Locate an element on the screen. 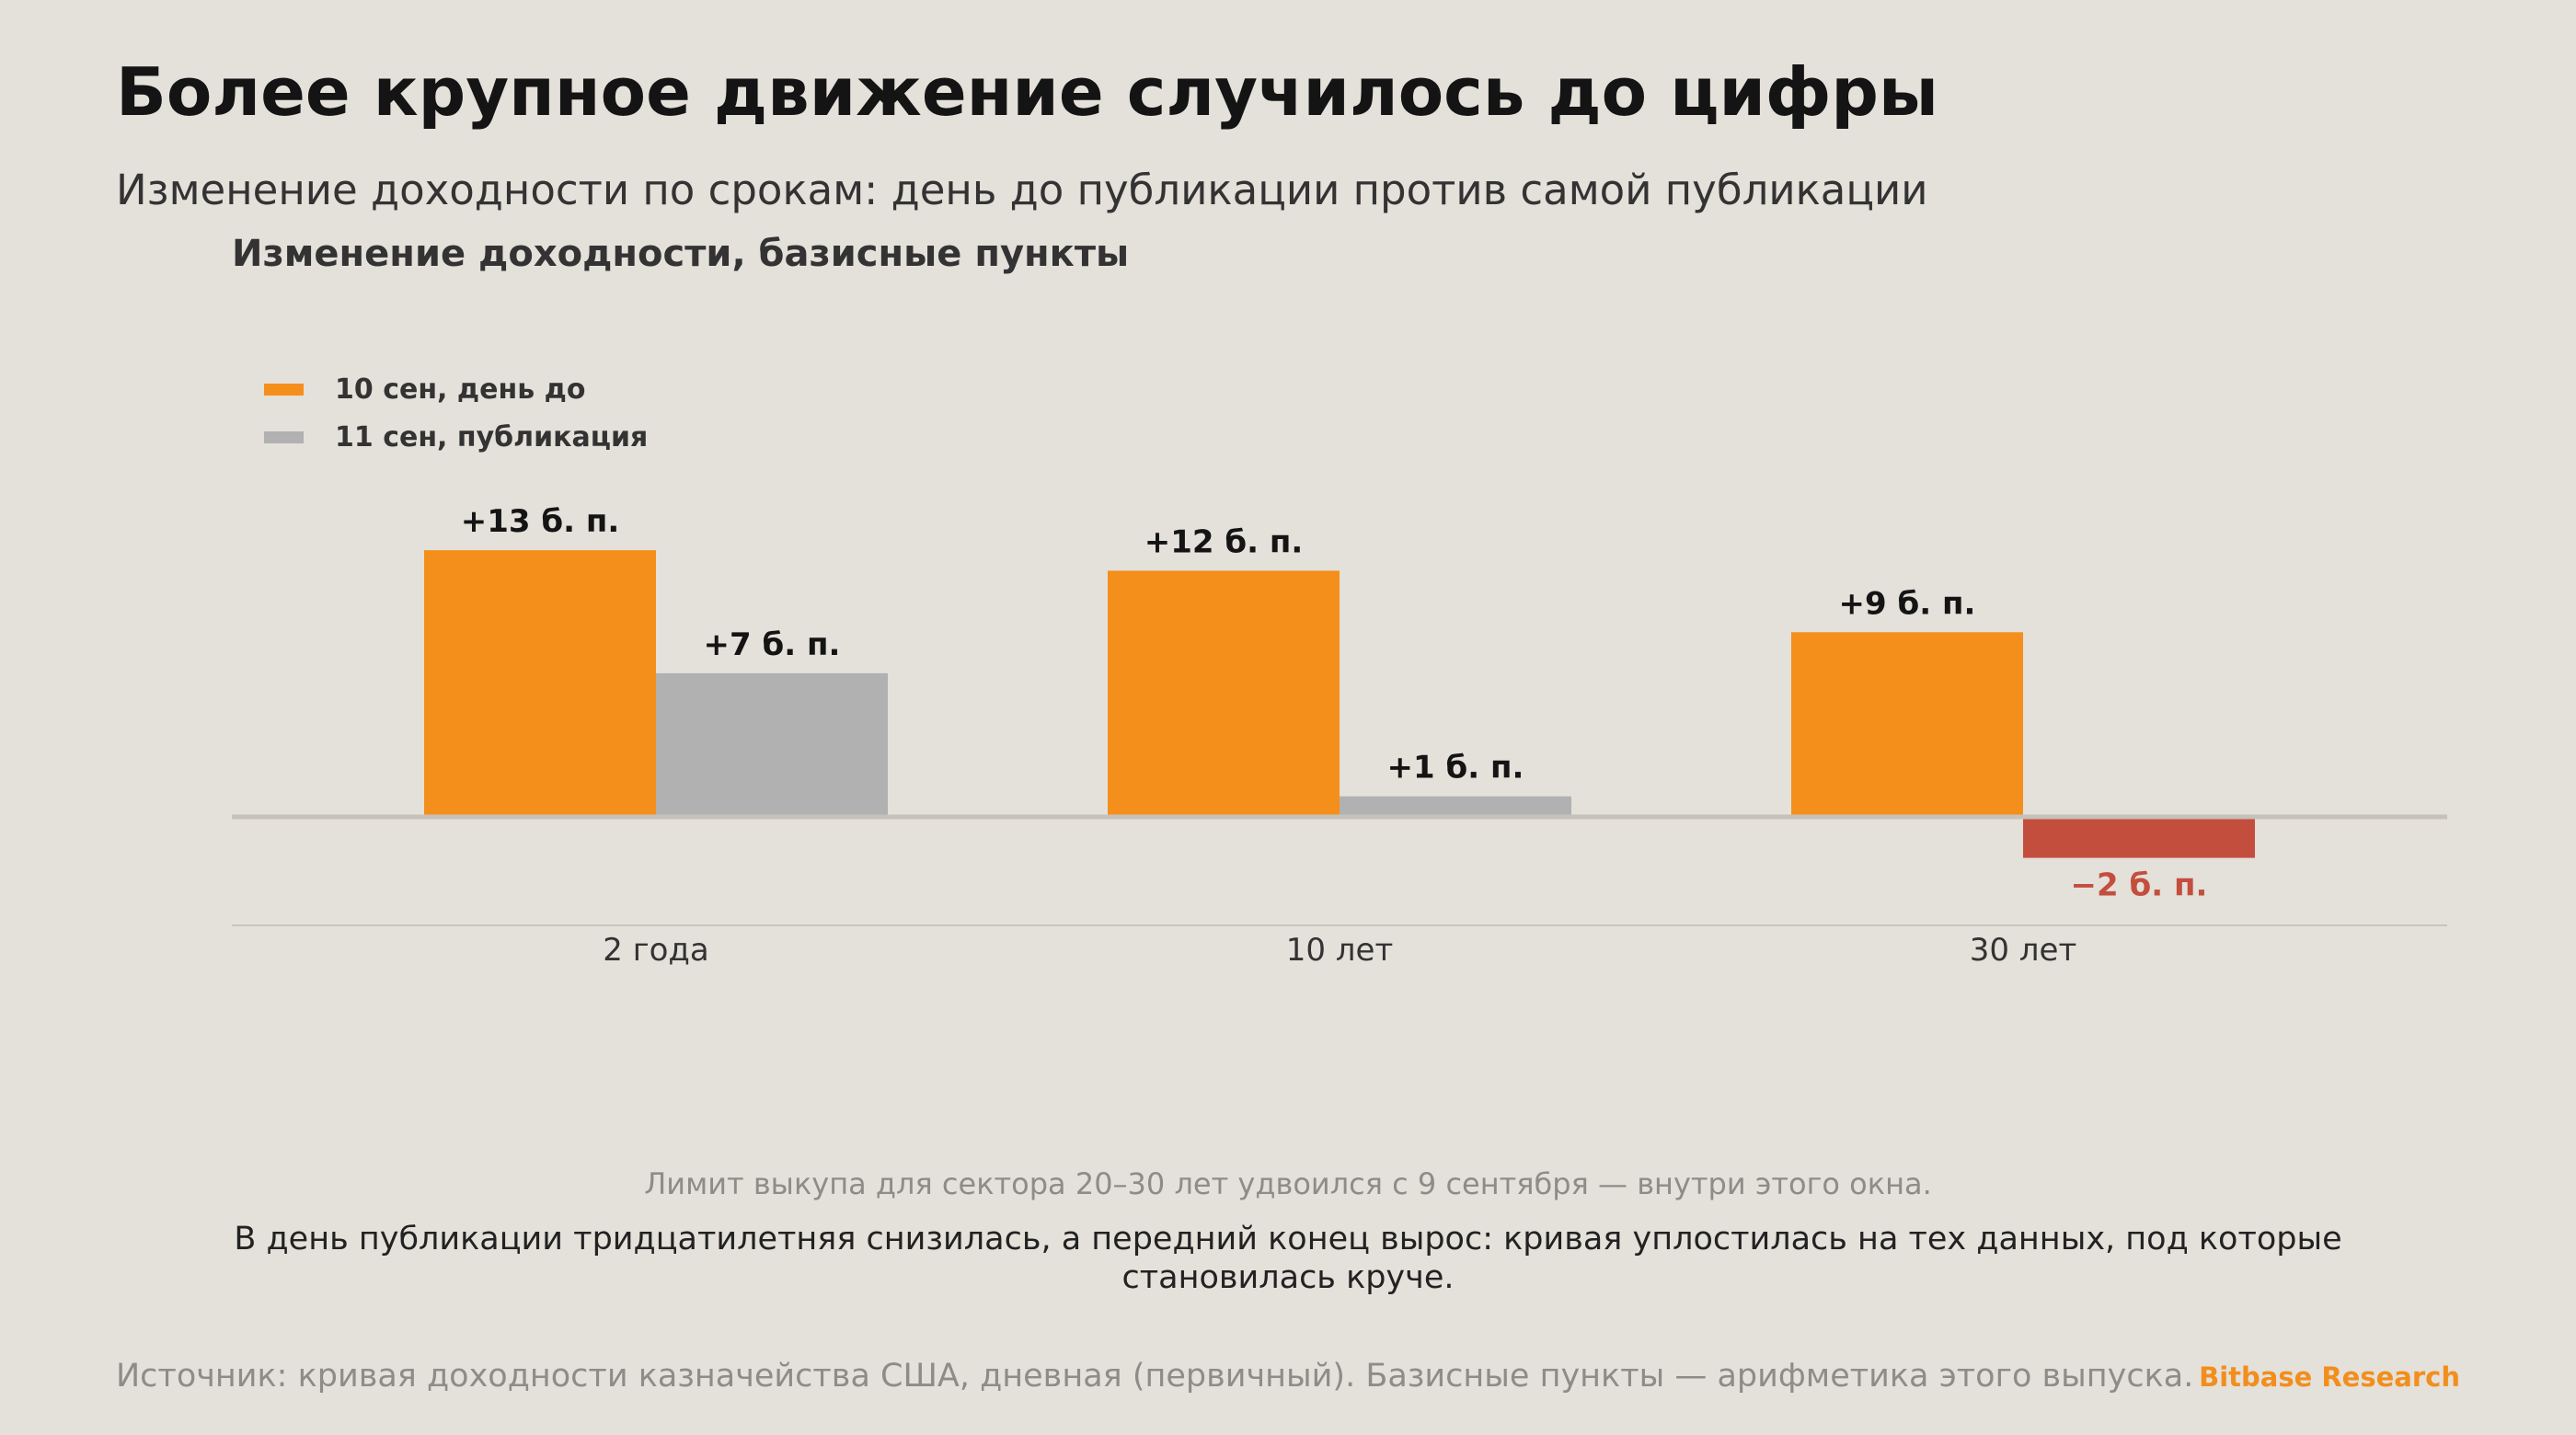 This screenshot has width=2576, height=1435. data-label-series-2-3: −2 б. п. is located at coordinates (2139, 885).